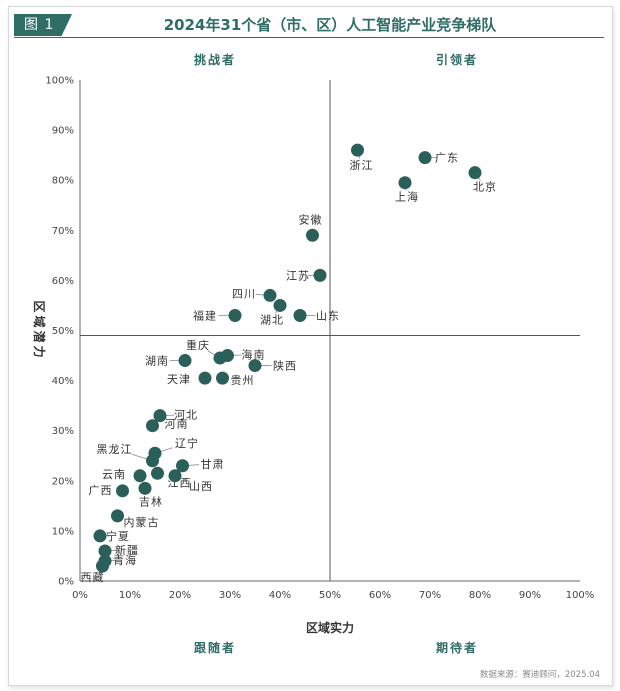  What do you see at coordinates (130, 595) in the screenshot?
I see `x-tick-label: 10%` at bounding box center [130, 595].